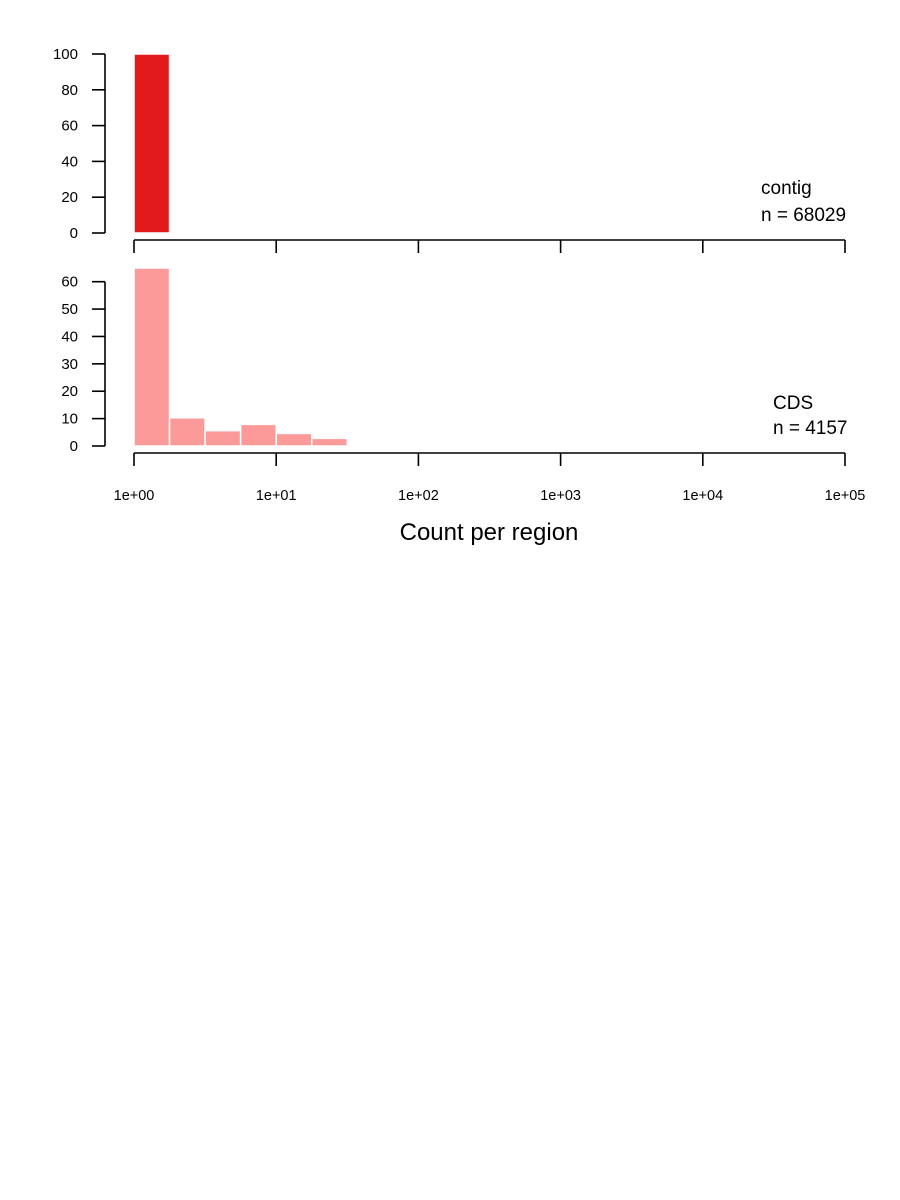  I want to click on x-axis-title: Count per region, so click(489, 532).